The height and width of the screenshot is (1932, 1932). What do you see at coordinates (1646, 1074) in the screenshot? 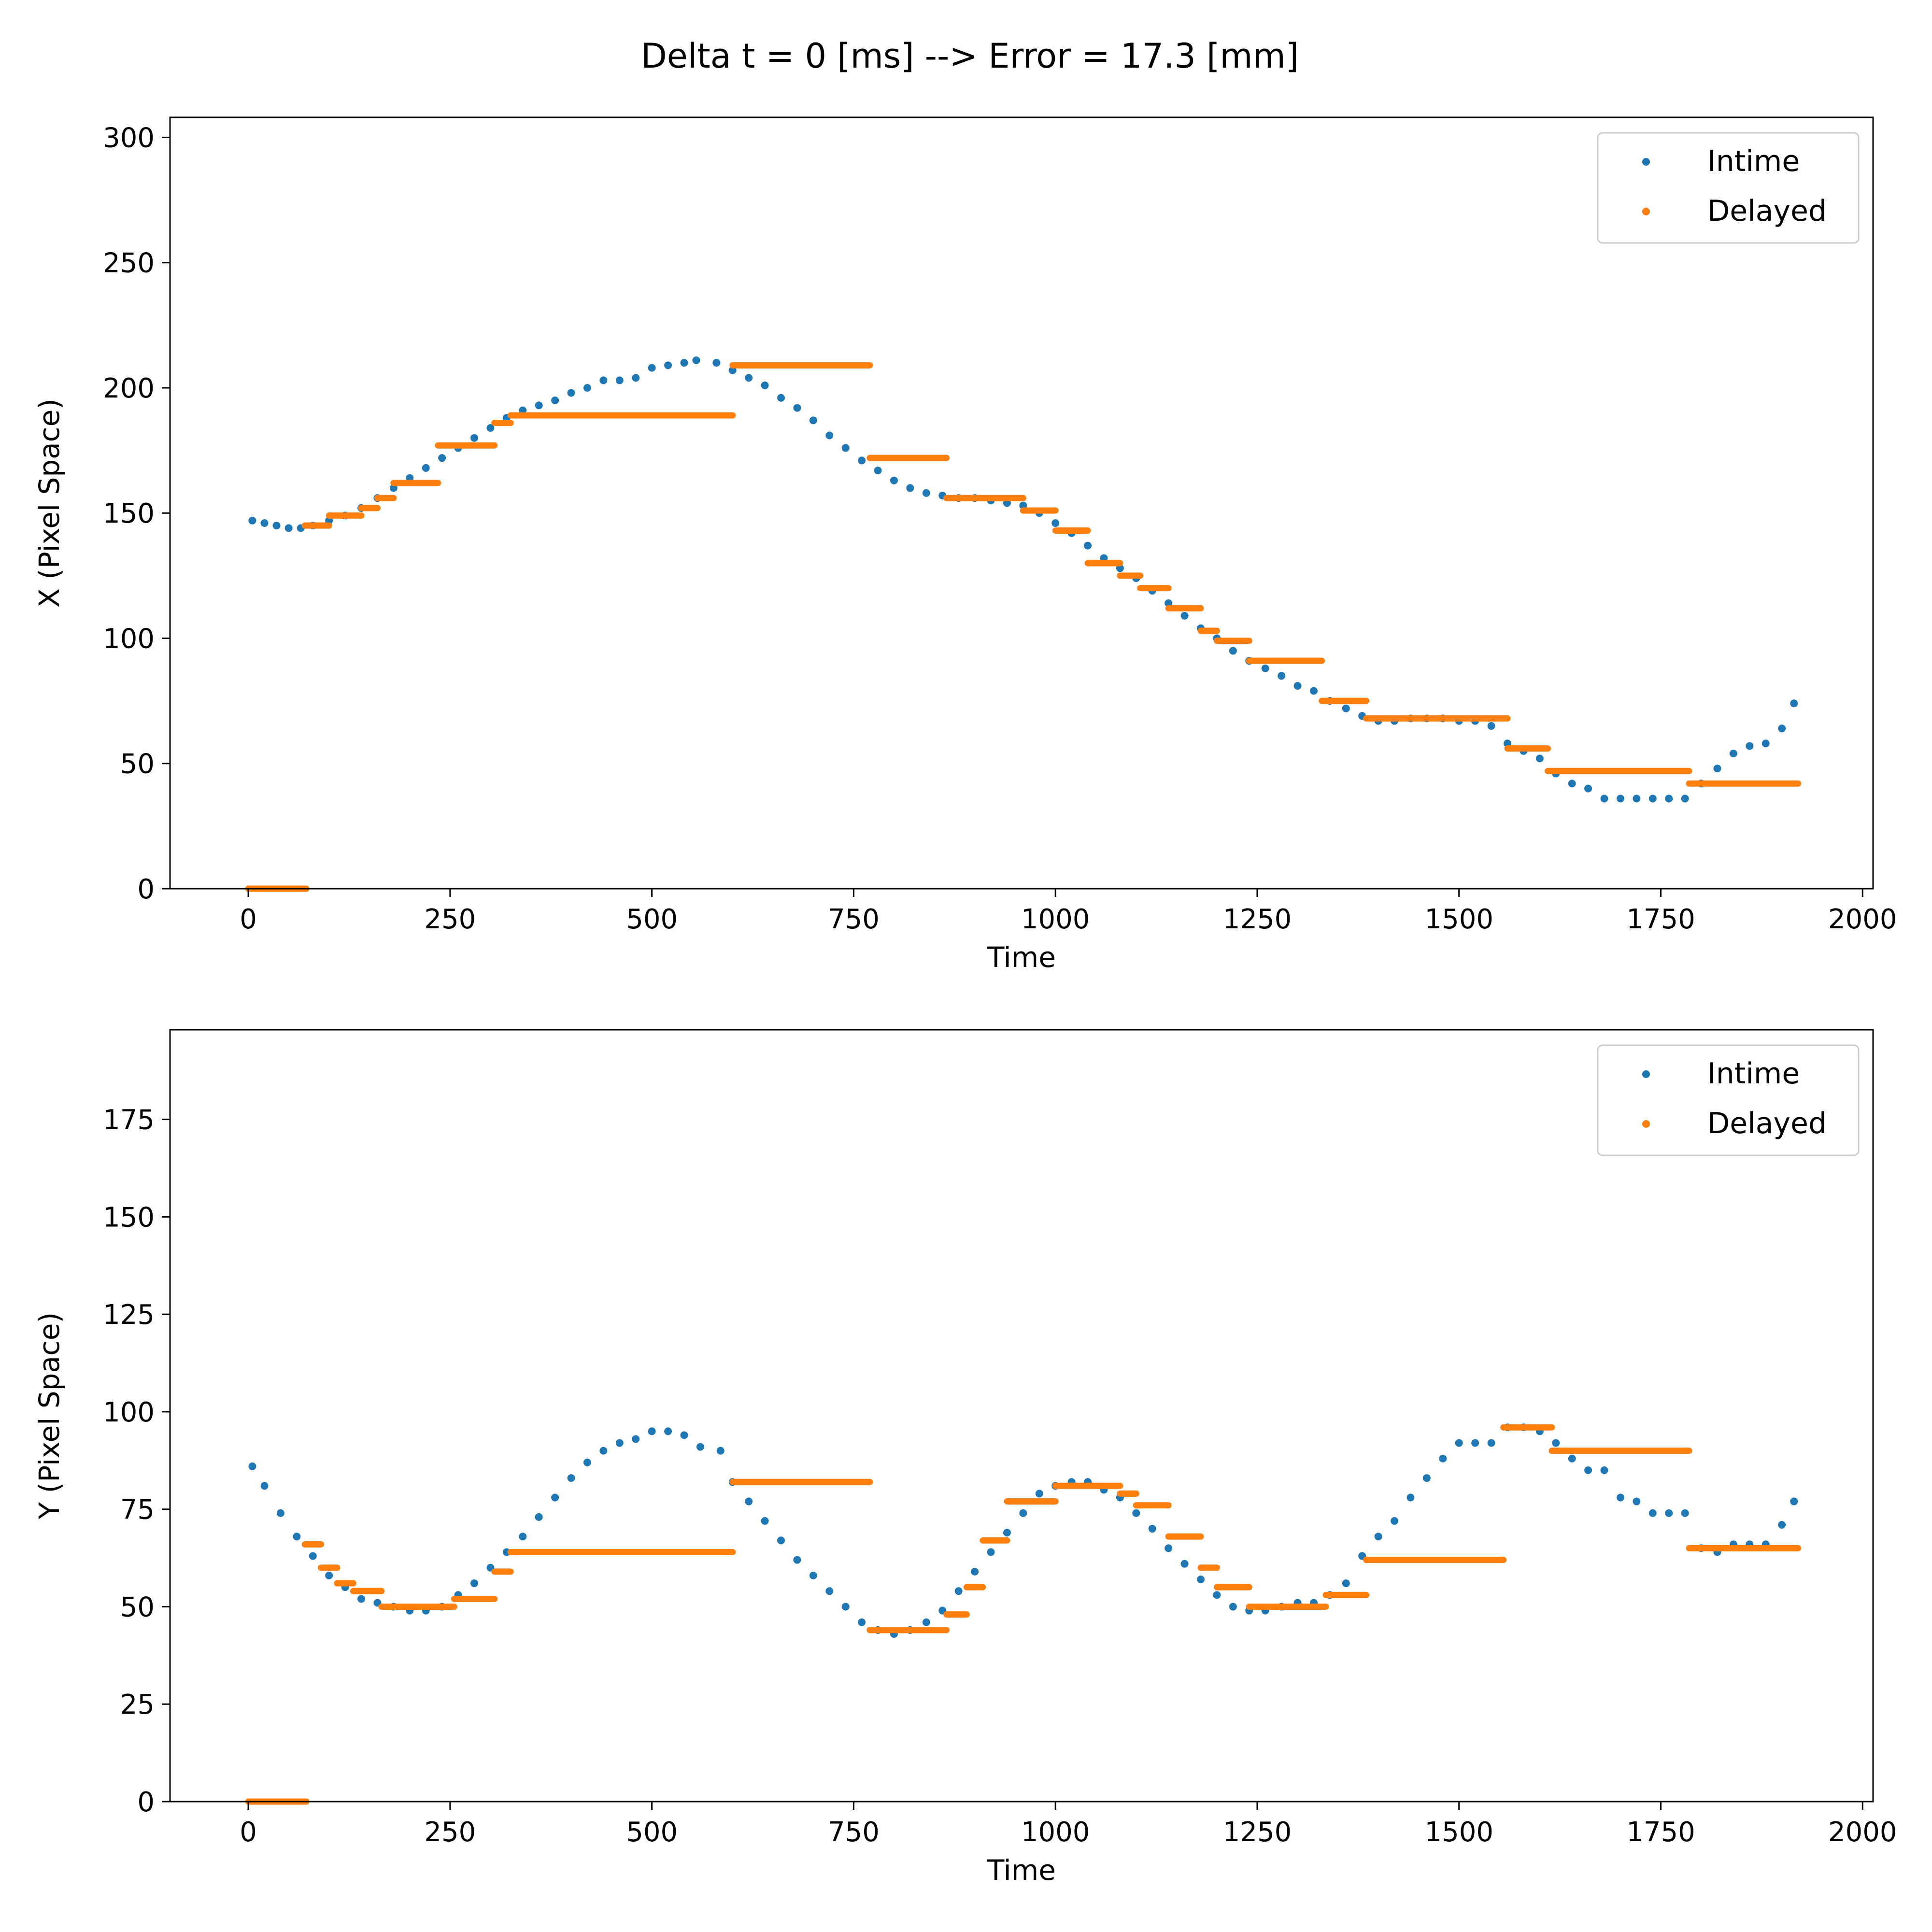
I see `legend-intime-marker` at bounding box center [1646, 1074].